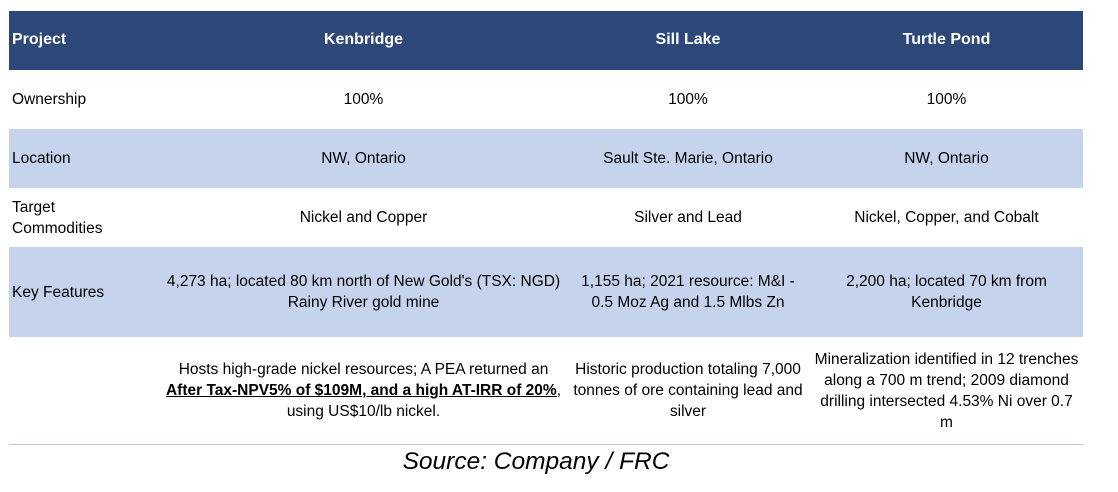 The height and width of the screenshot is (492, 1118). Describe the element at coordinates (946, 292) in the screenshot. I see `key-features-turtle-pond: 2,200 ha; located 70 km from Kenbridge` at that location.